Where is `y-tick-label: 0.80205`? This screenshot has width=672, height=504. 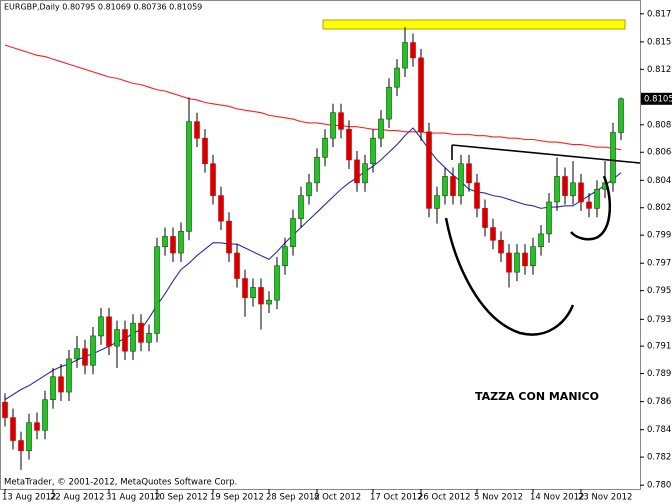
y-tick-label: 0.80205 is located at coordinates (659, 208).